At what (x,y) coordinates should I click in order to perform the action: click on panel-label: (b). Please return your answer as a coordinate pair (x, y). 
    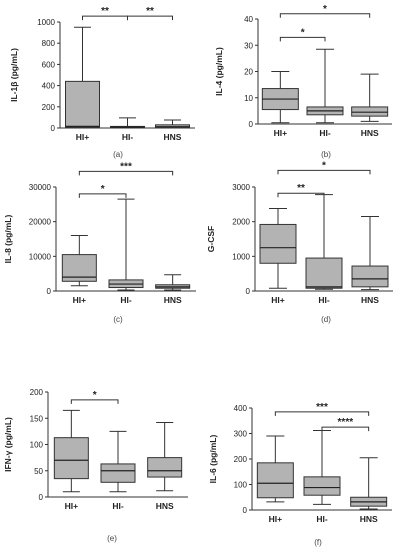
    Looking at the image, I should click on (326, 154).